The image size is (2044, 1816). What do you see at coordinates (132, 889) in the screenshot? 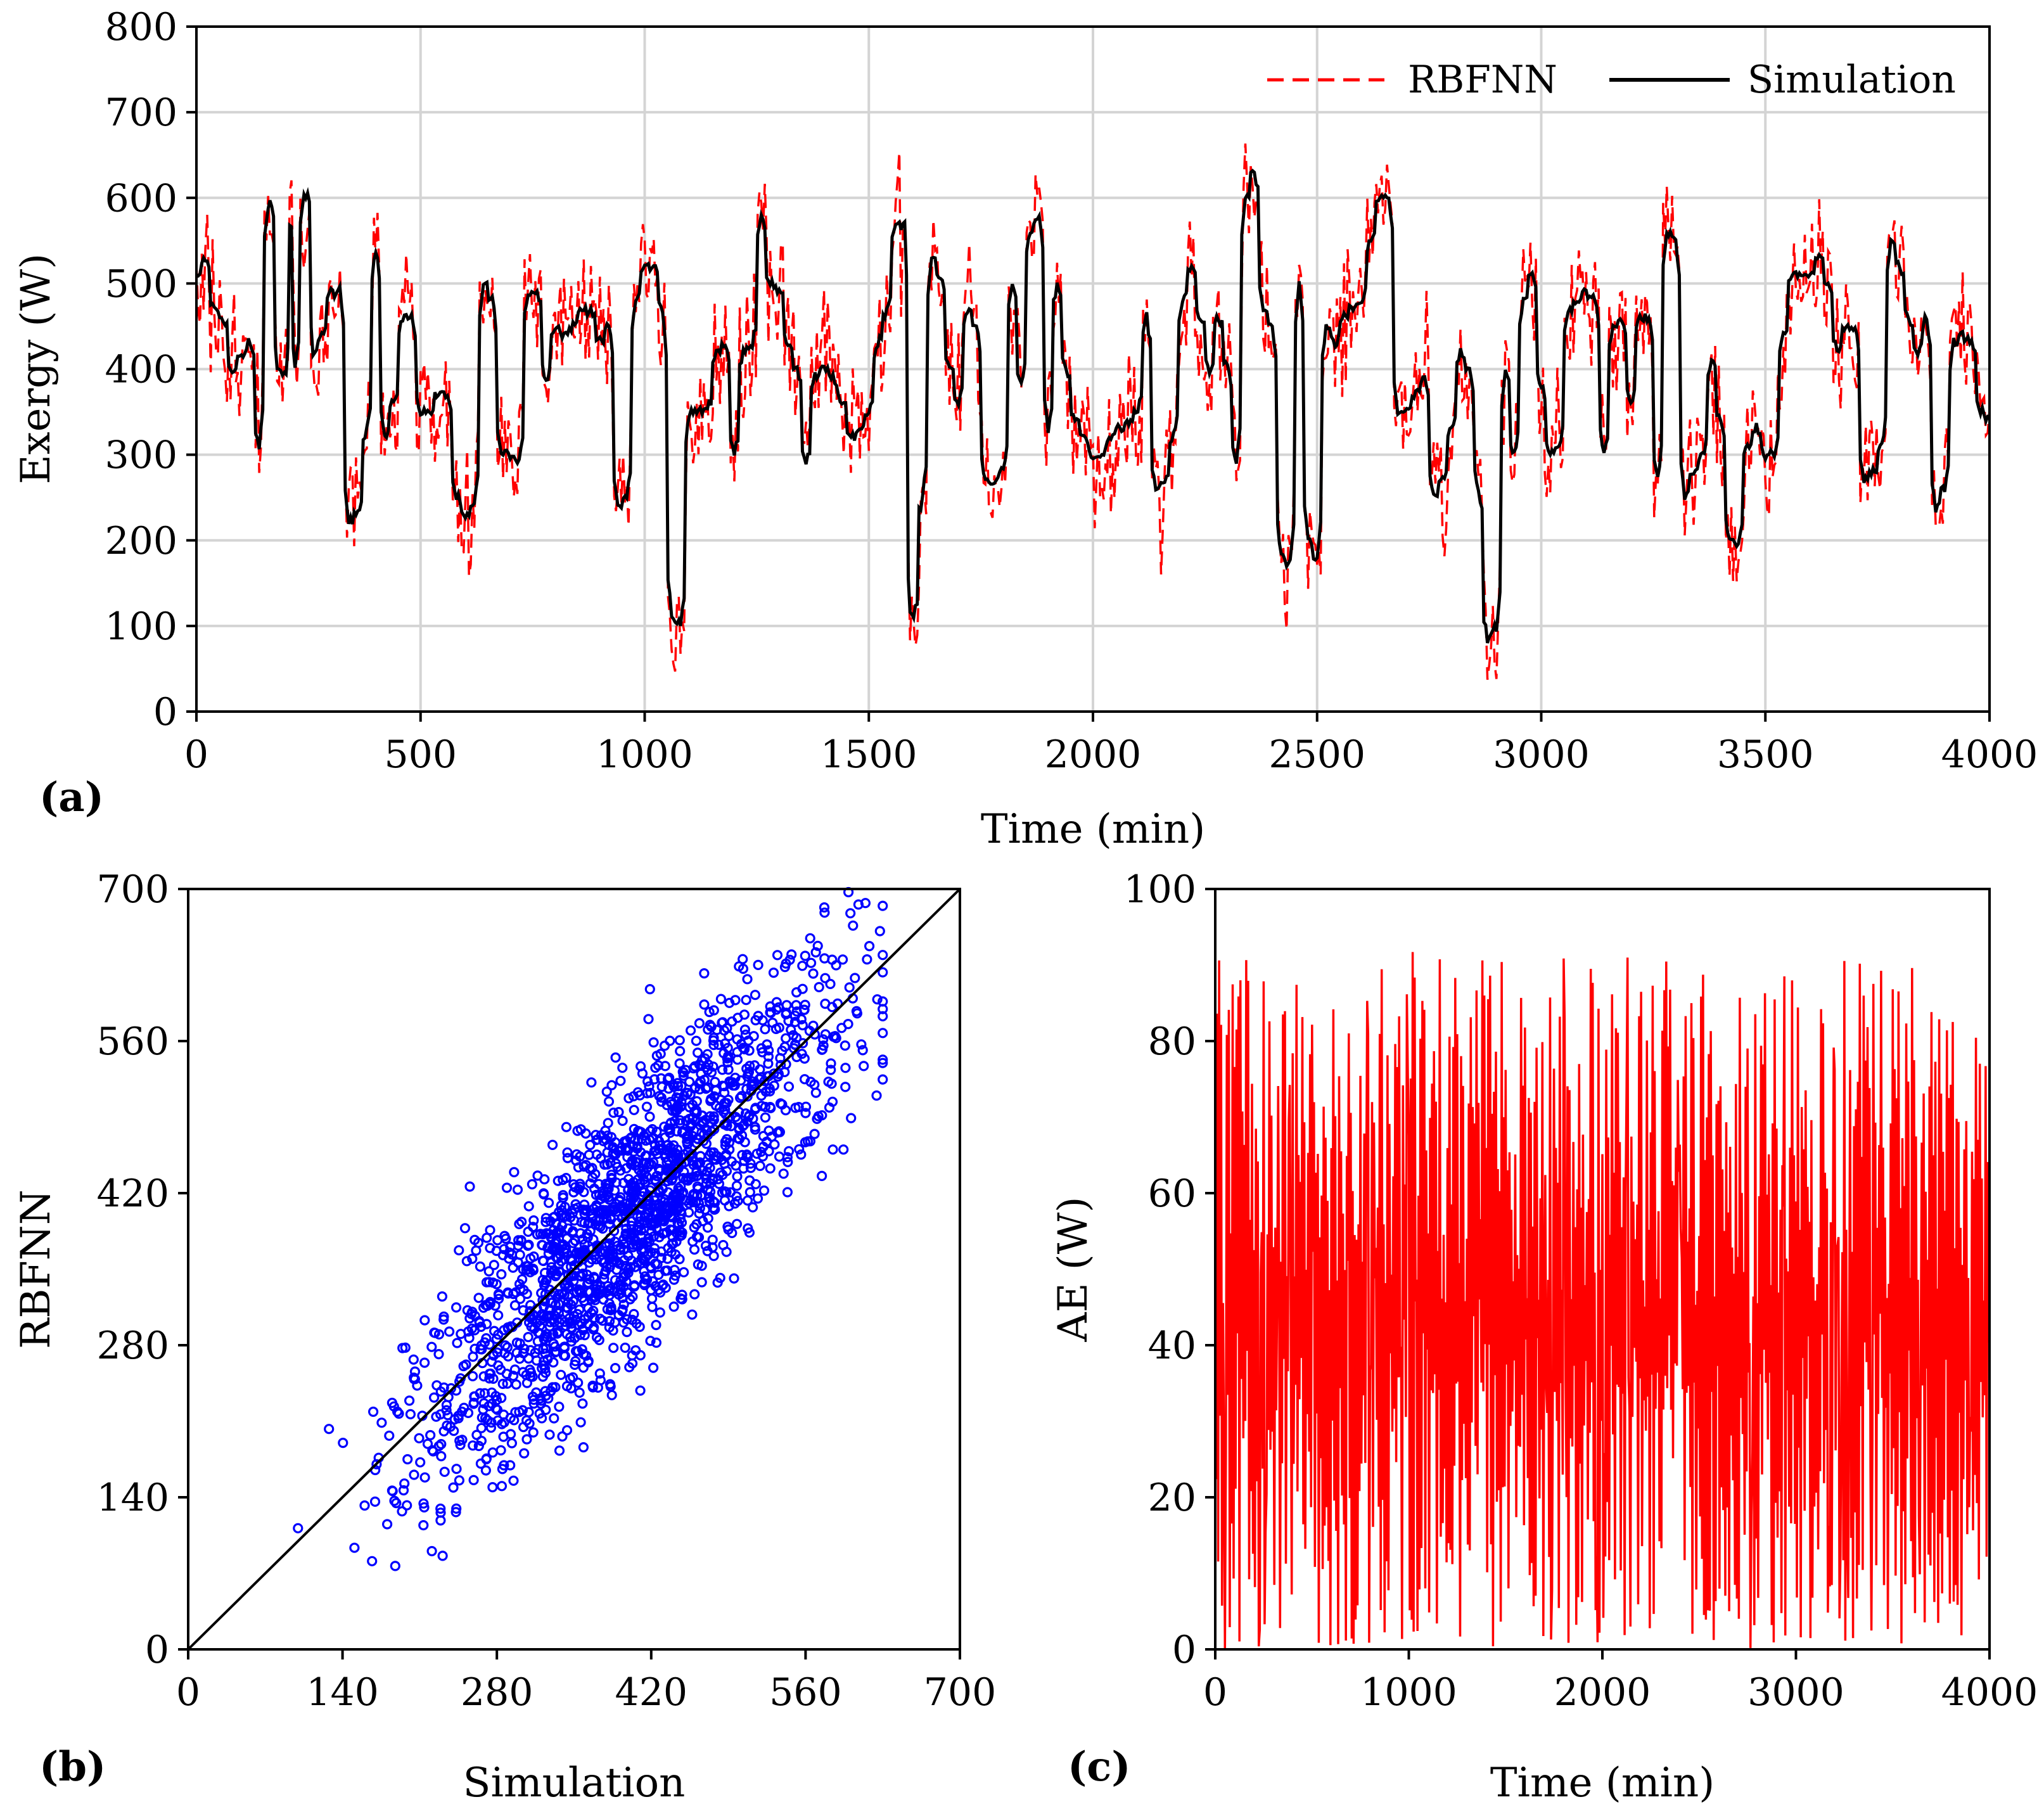
I see `panel-b-y-tick-label: 700` at bounding box center [132, 889].